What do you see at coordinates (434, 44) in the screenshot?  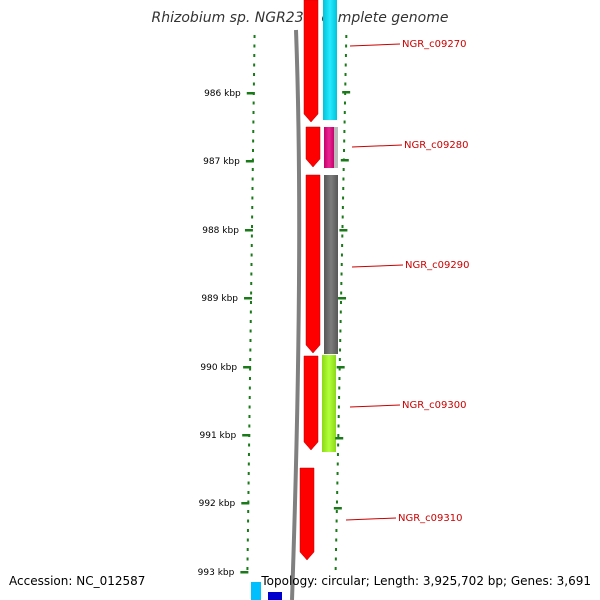 I see `gene-label: NGR_c09270` at bounding box center [434, 44].